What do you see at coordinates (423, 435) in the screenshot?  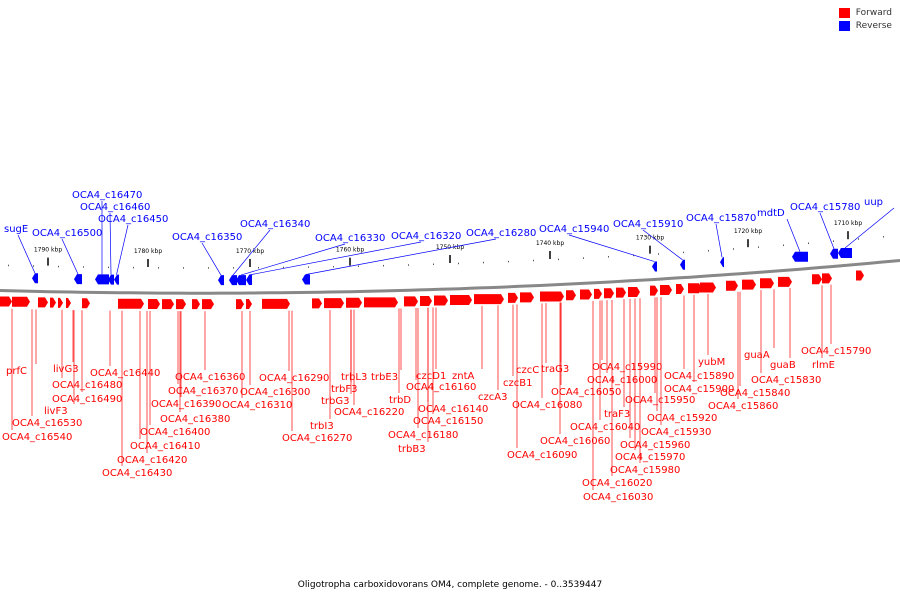 I see `forward-gene-label: OCA4_c16180` at bounding box center [423, 435].